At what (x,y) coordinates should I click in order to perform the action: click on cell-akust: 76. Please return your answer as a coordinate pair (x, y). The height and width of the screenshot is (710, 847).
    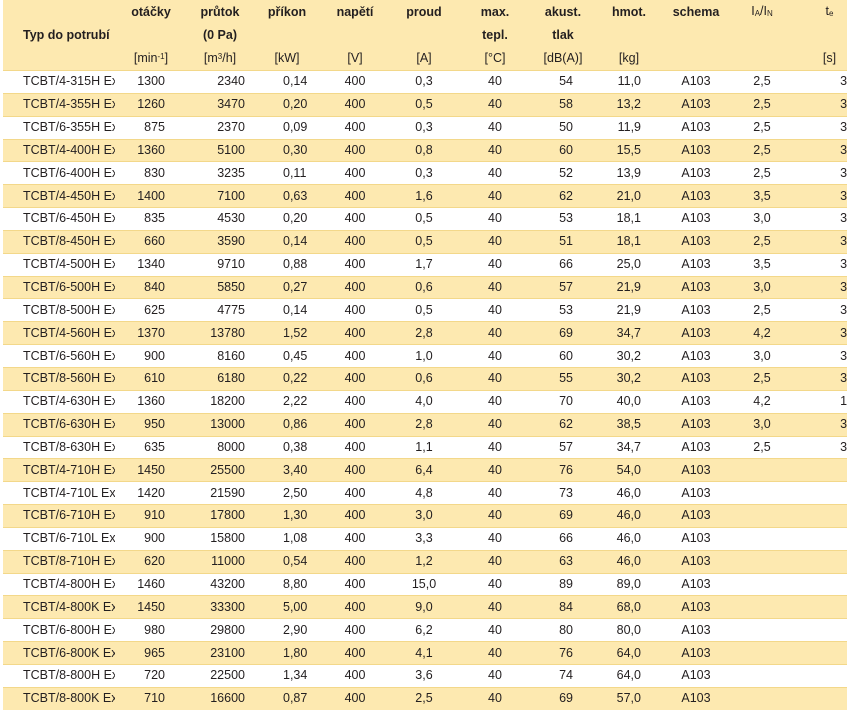
    Looking at the image, I should click on (563, 470).